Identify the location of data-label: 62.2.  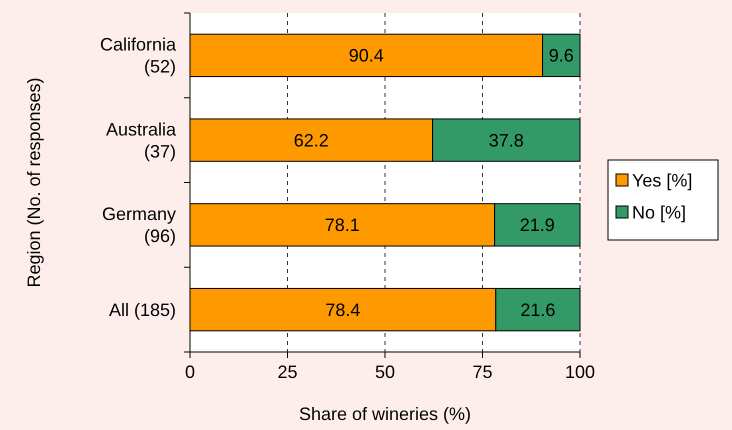
(311, 140).